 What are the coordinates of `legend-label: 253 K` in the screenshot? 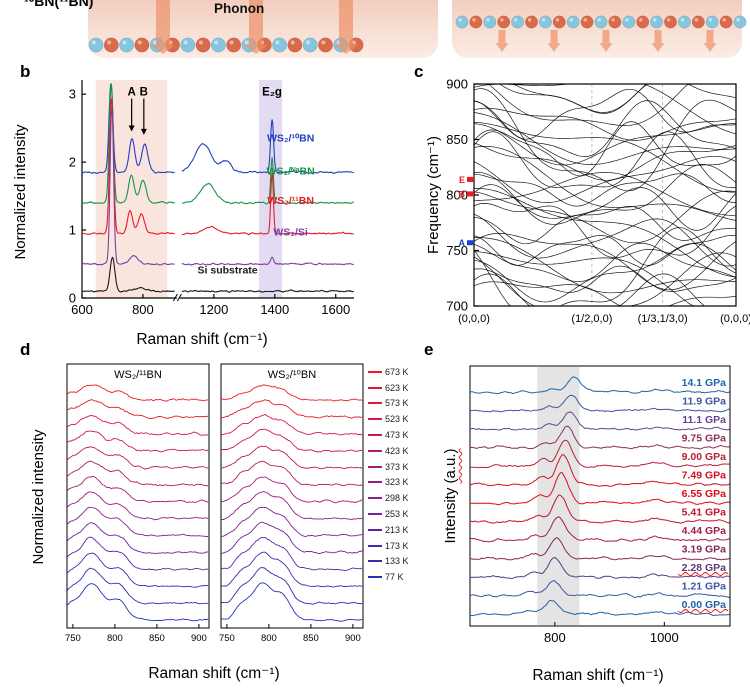 It's located at (397, 514).